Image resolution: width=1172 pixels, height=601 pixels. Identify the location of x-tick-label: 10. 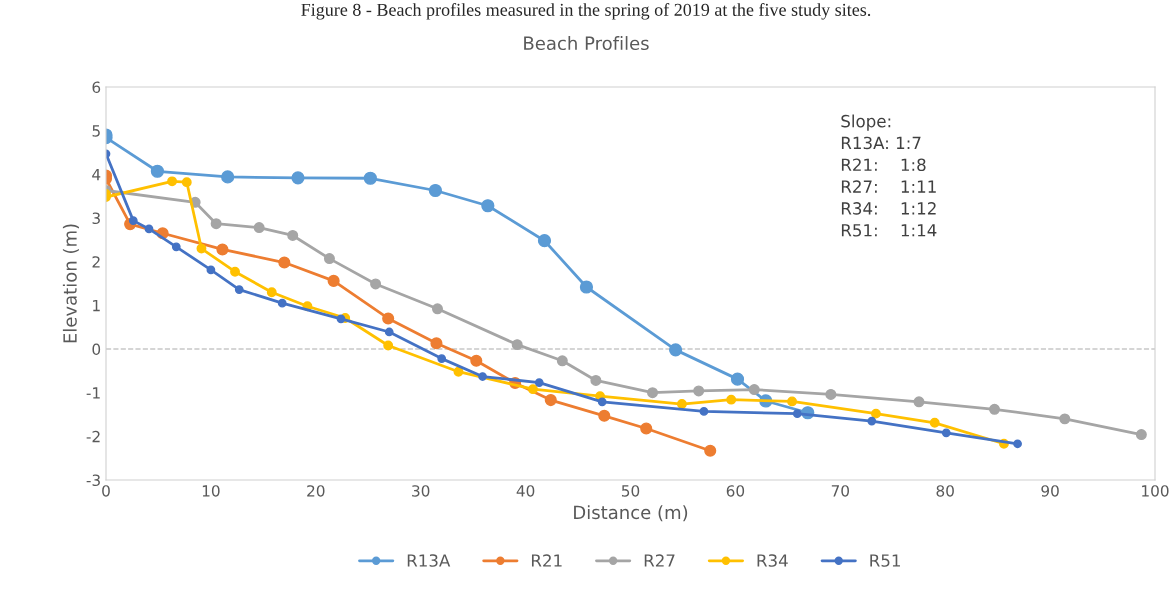
(211, 491).